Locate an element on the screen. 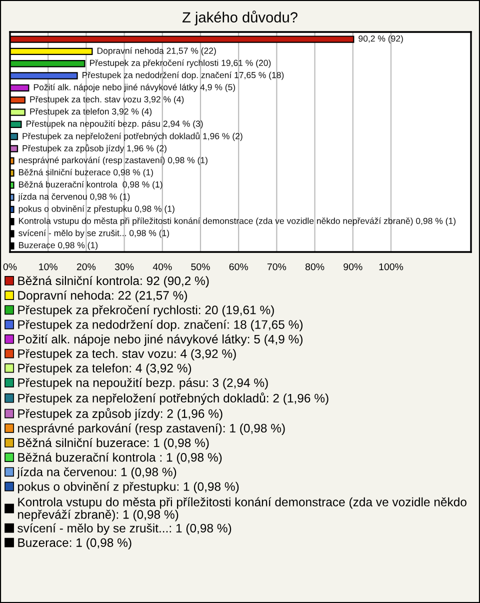 The height and width of the screenshot is (603, 480). legend-label: Běžná silniční kontrola: 92 (90,2 %) is located at coordinates (113, 282).